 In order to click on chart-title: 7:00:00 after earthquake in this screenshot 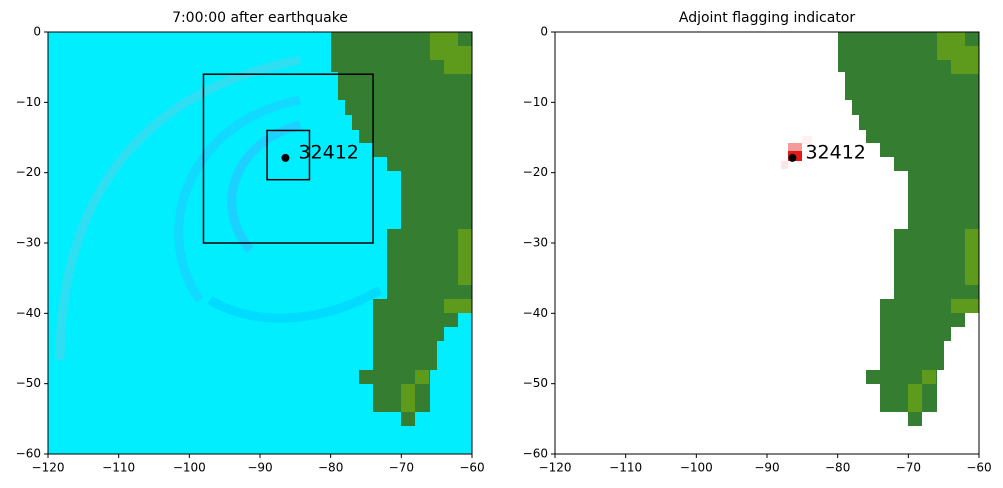, I will do `click(260, 18)`.